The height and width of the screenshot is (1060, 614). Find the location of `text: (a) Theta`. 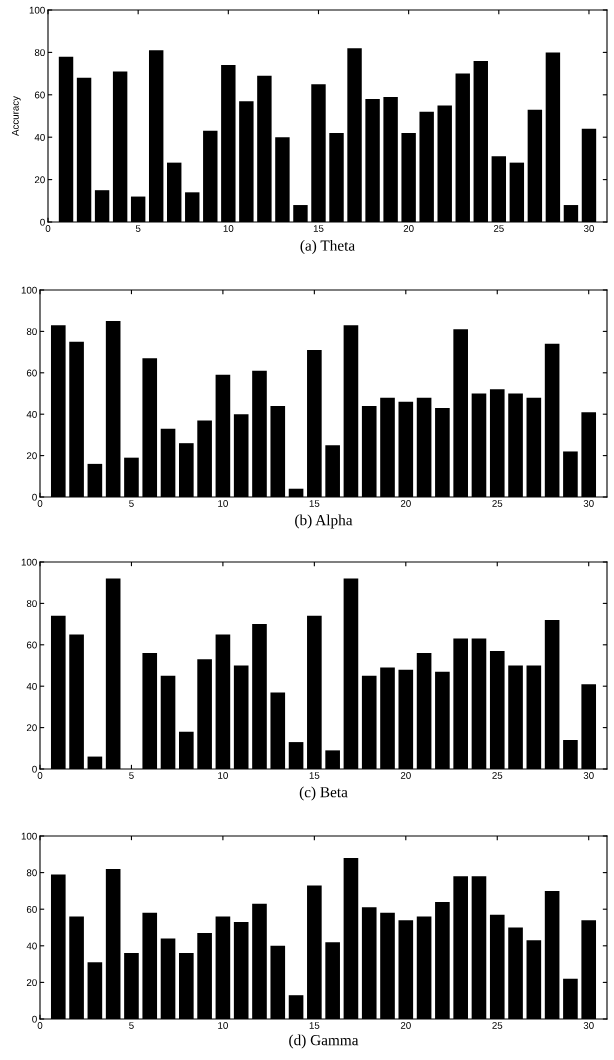

text: (a) Theta is located at coordinates (327, 247).